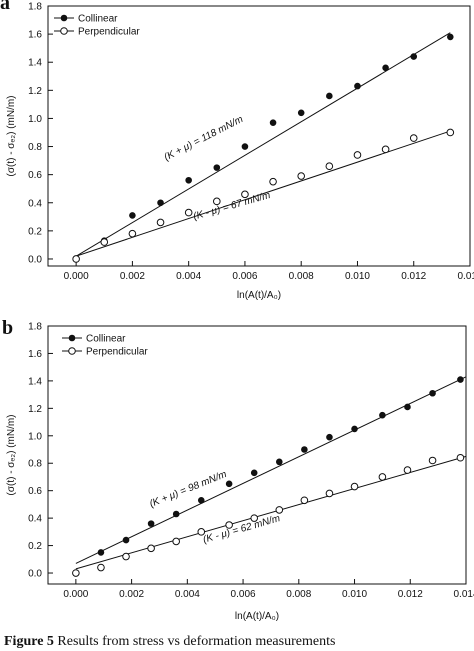 This screenshot has height=651, width=474. I want to click on legend-label: Collinear, so click(106, 339).